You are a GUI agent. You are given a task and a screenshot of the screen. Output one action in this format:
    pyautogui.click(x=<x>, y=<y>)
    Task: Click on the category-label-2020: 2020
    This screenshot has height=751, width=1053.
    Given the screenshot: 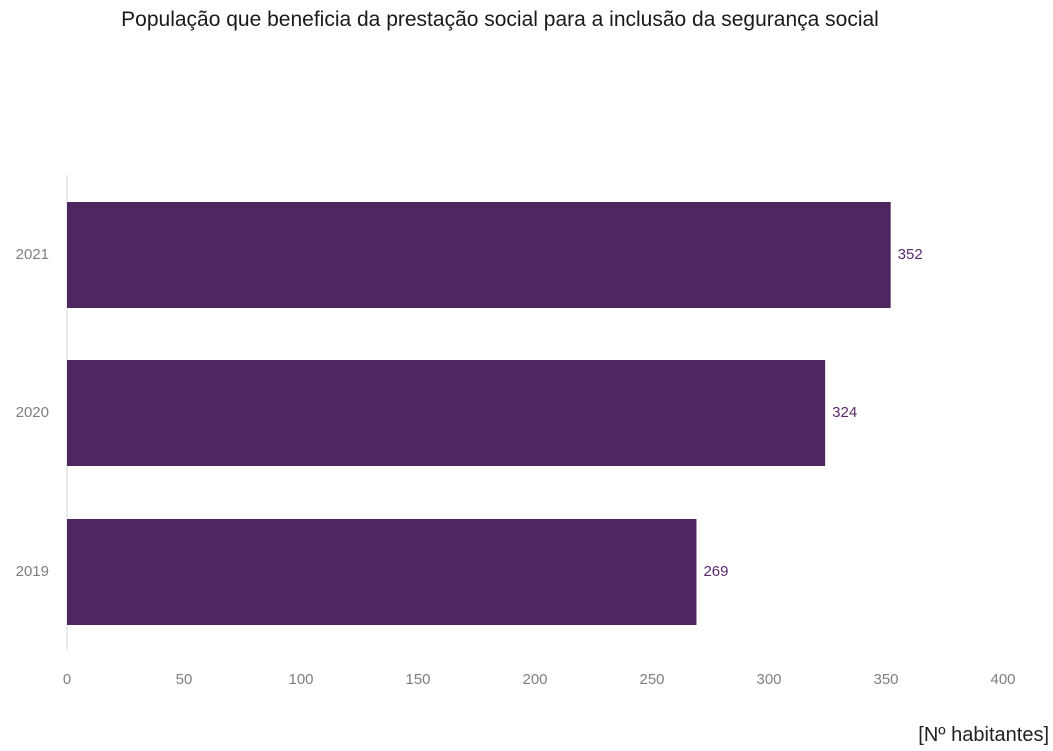 What is the action you would take?
    pyautogui.click(x=32, y=412)
    